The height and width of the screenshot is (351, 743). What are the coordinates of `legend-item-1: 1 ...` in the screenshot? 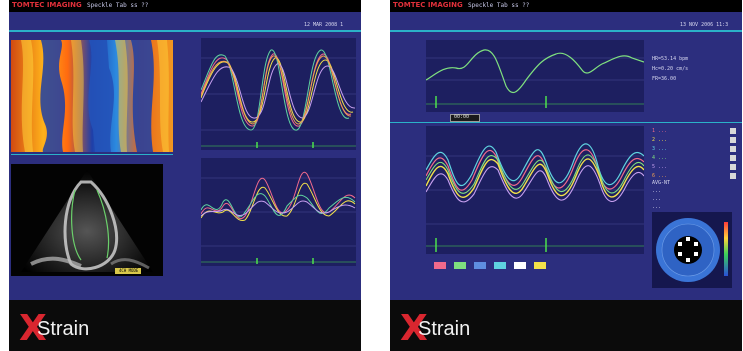 It's located at (659, 131).